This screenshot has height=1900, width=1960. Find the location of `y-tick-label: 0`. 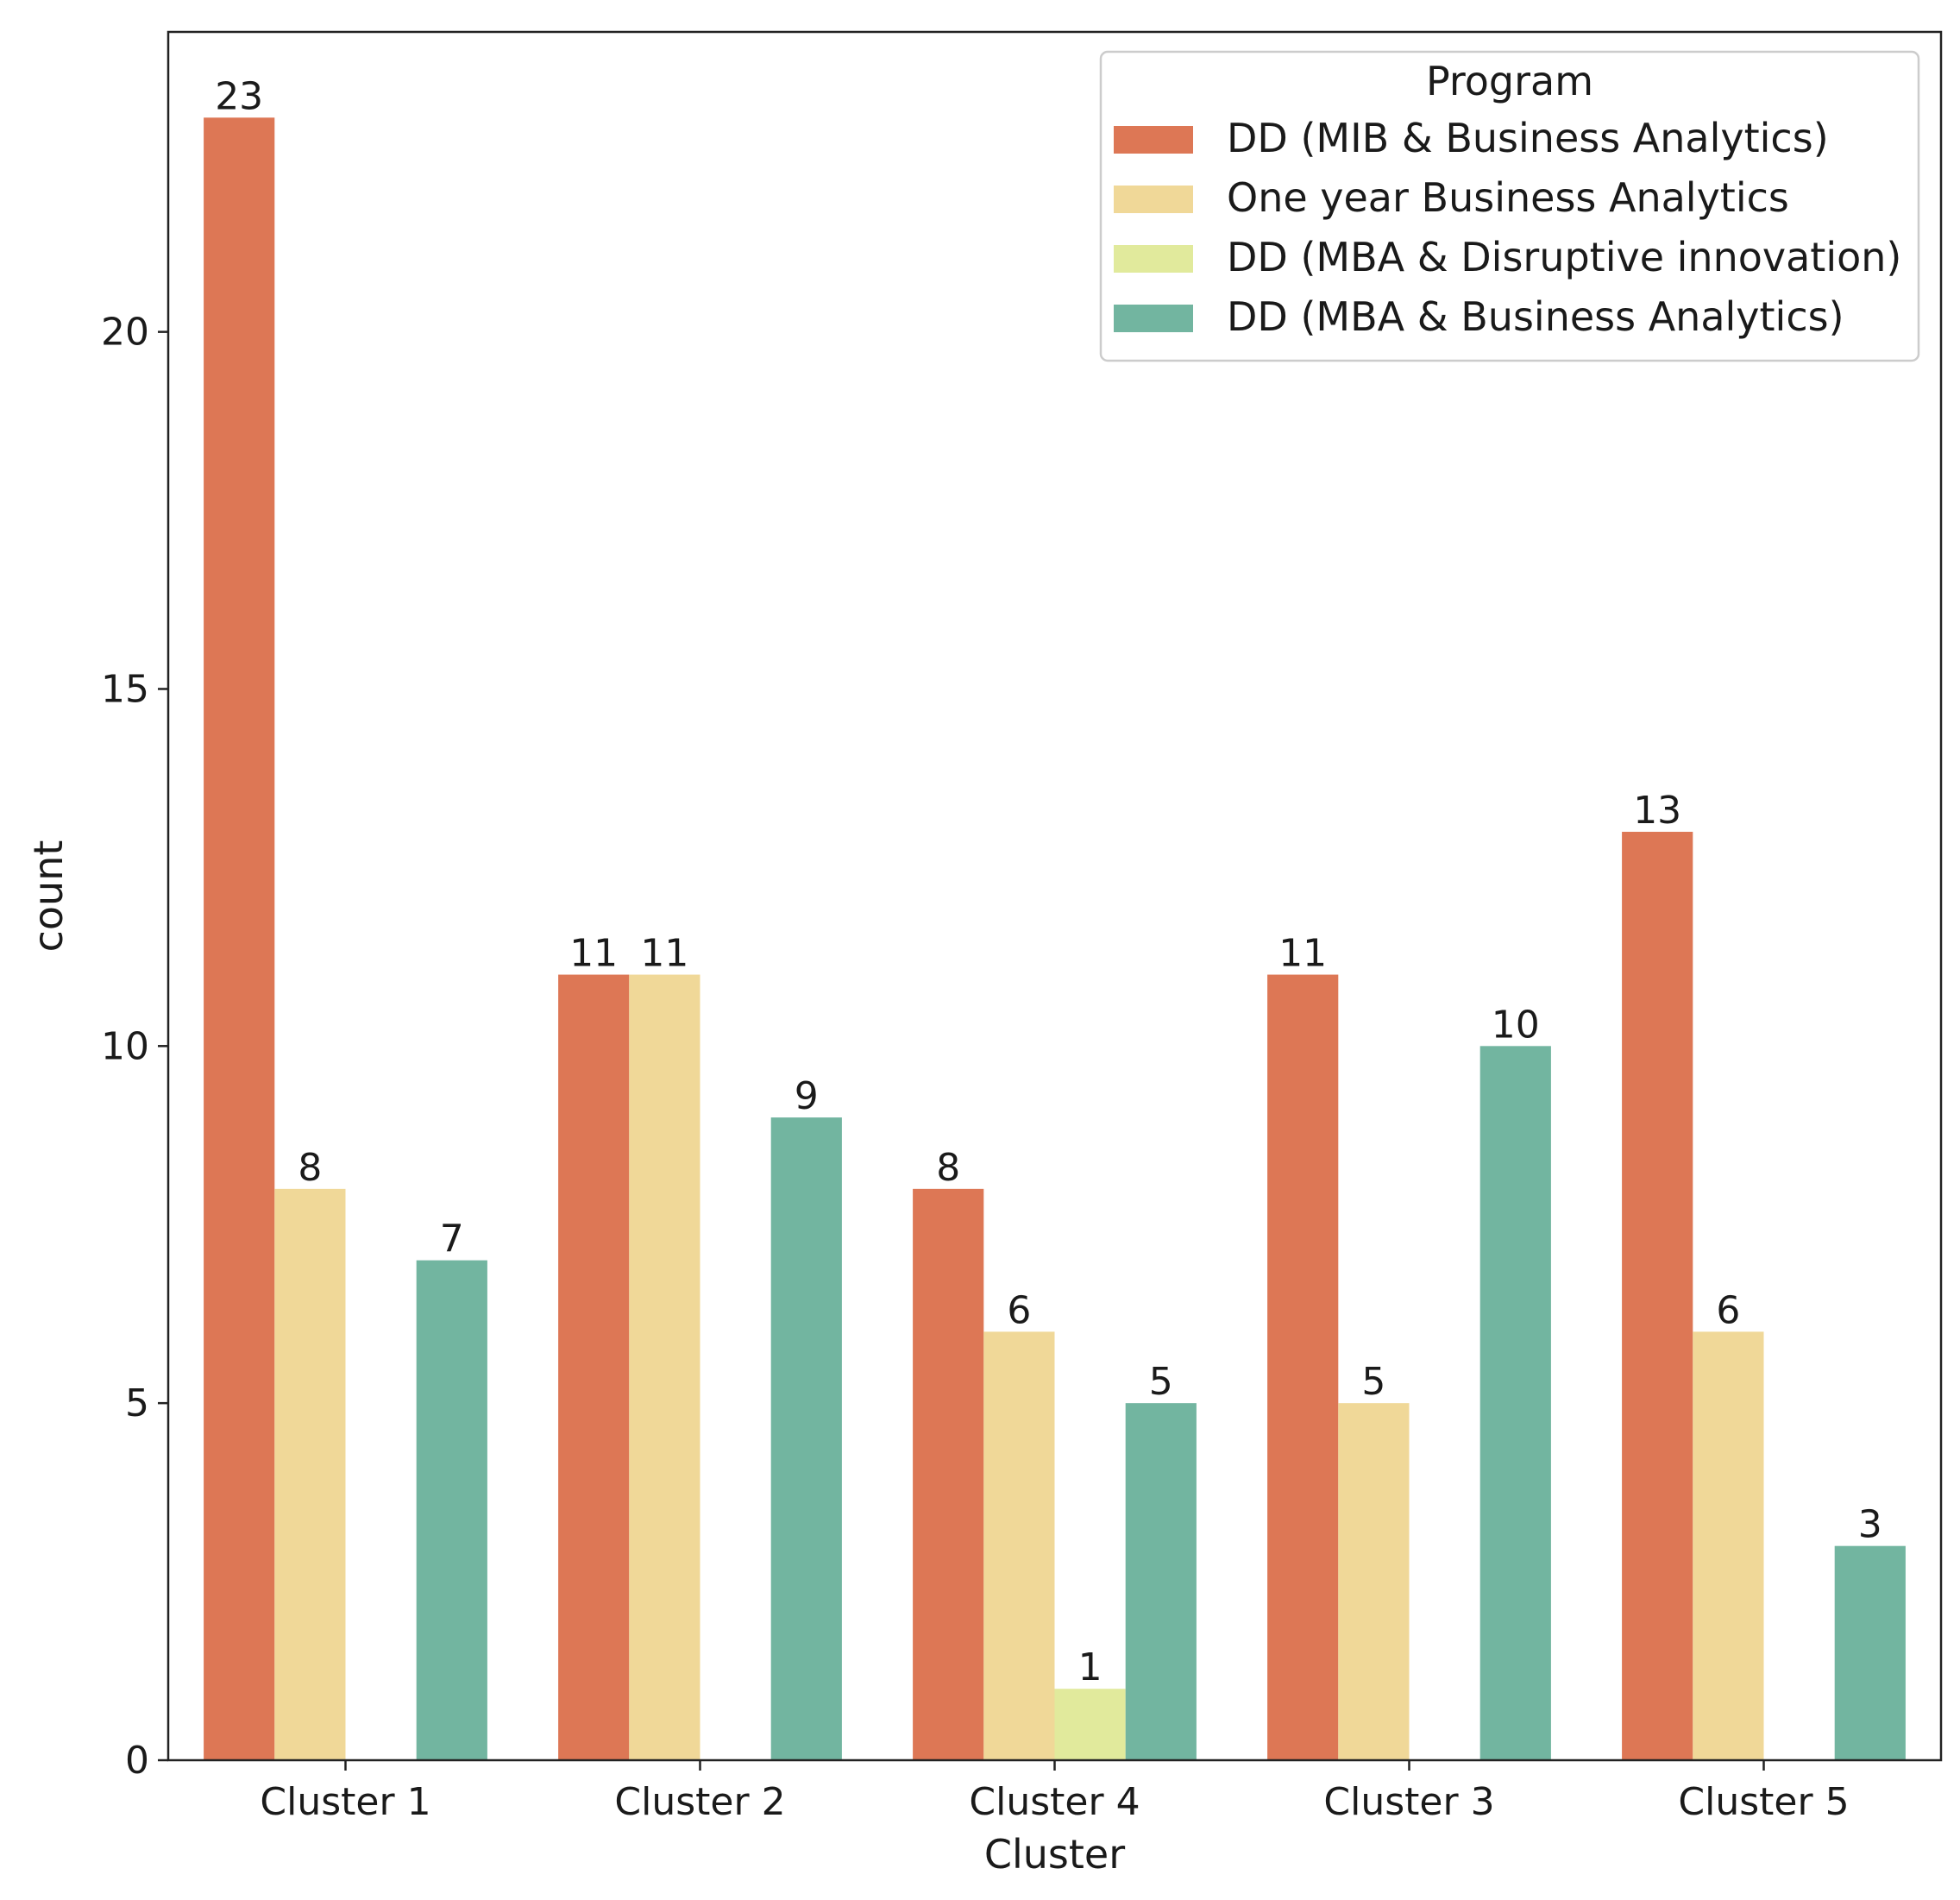

y-tick-label: 0 is located at coordinates (137, 1761).